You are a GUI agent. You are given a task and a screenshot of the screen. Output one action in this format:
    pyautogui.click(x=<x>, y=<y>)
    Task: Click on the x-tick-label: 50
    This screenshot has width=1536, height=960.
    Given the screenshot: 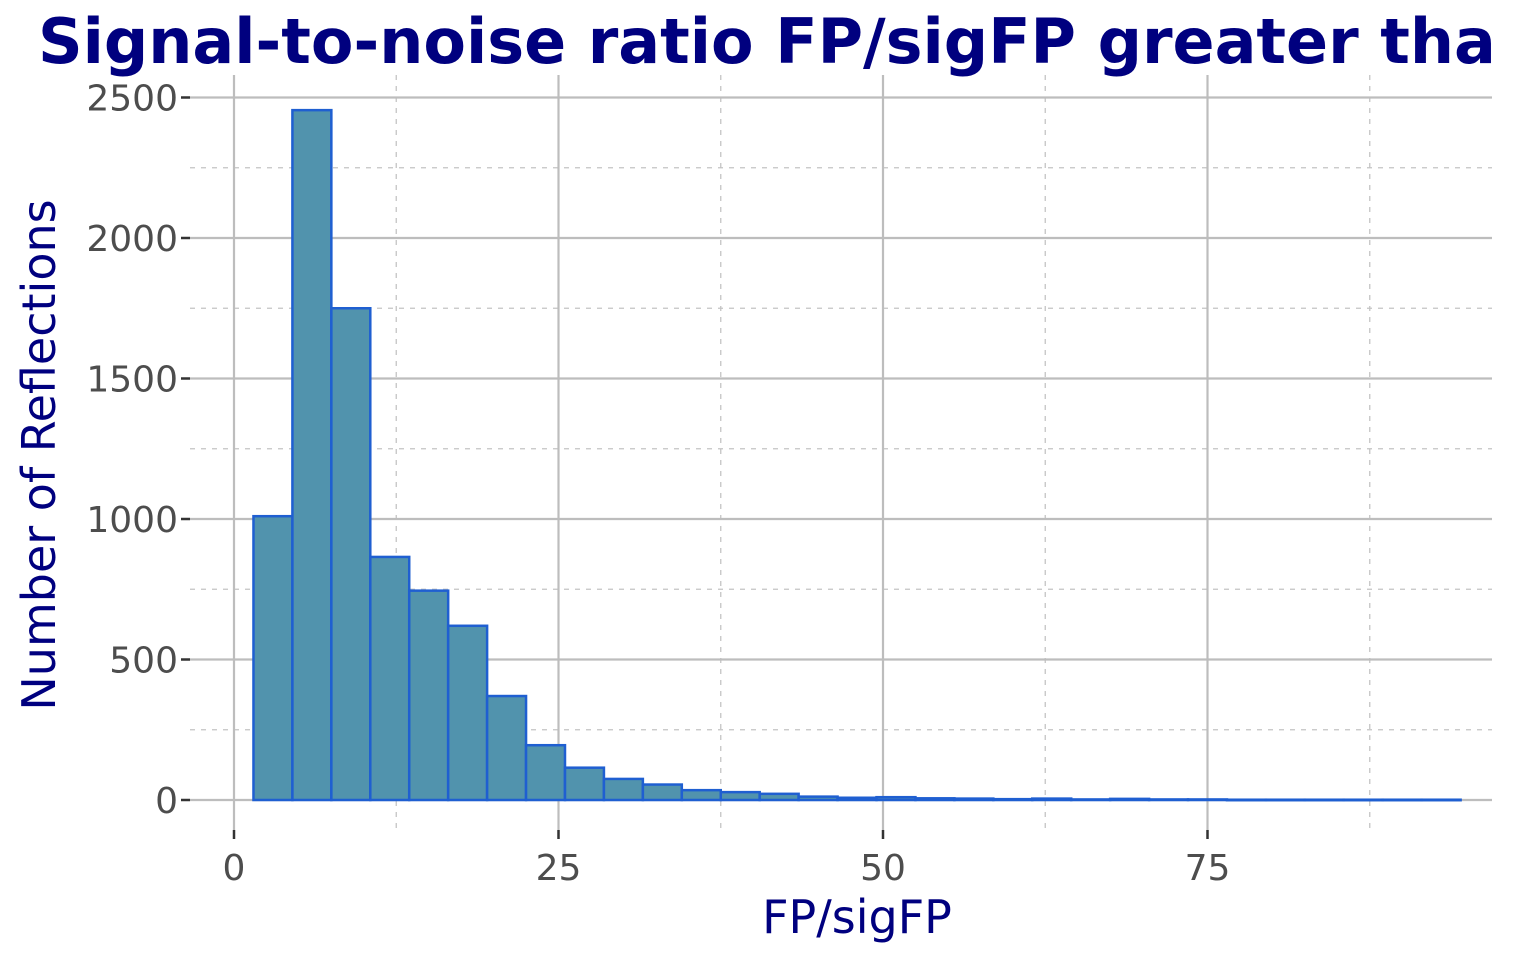 What is the action you would take?
    pyautogui.click(x=883, y=868)
    